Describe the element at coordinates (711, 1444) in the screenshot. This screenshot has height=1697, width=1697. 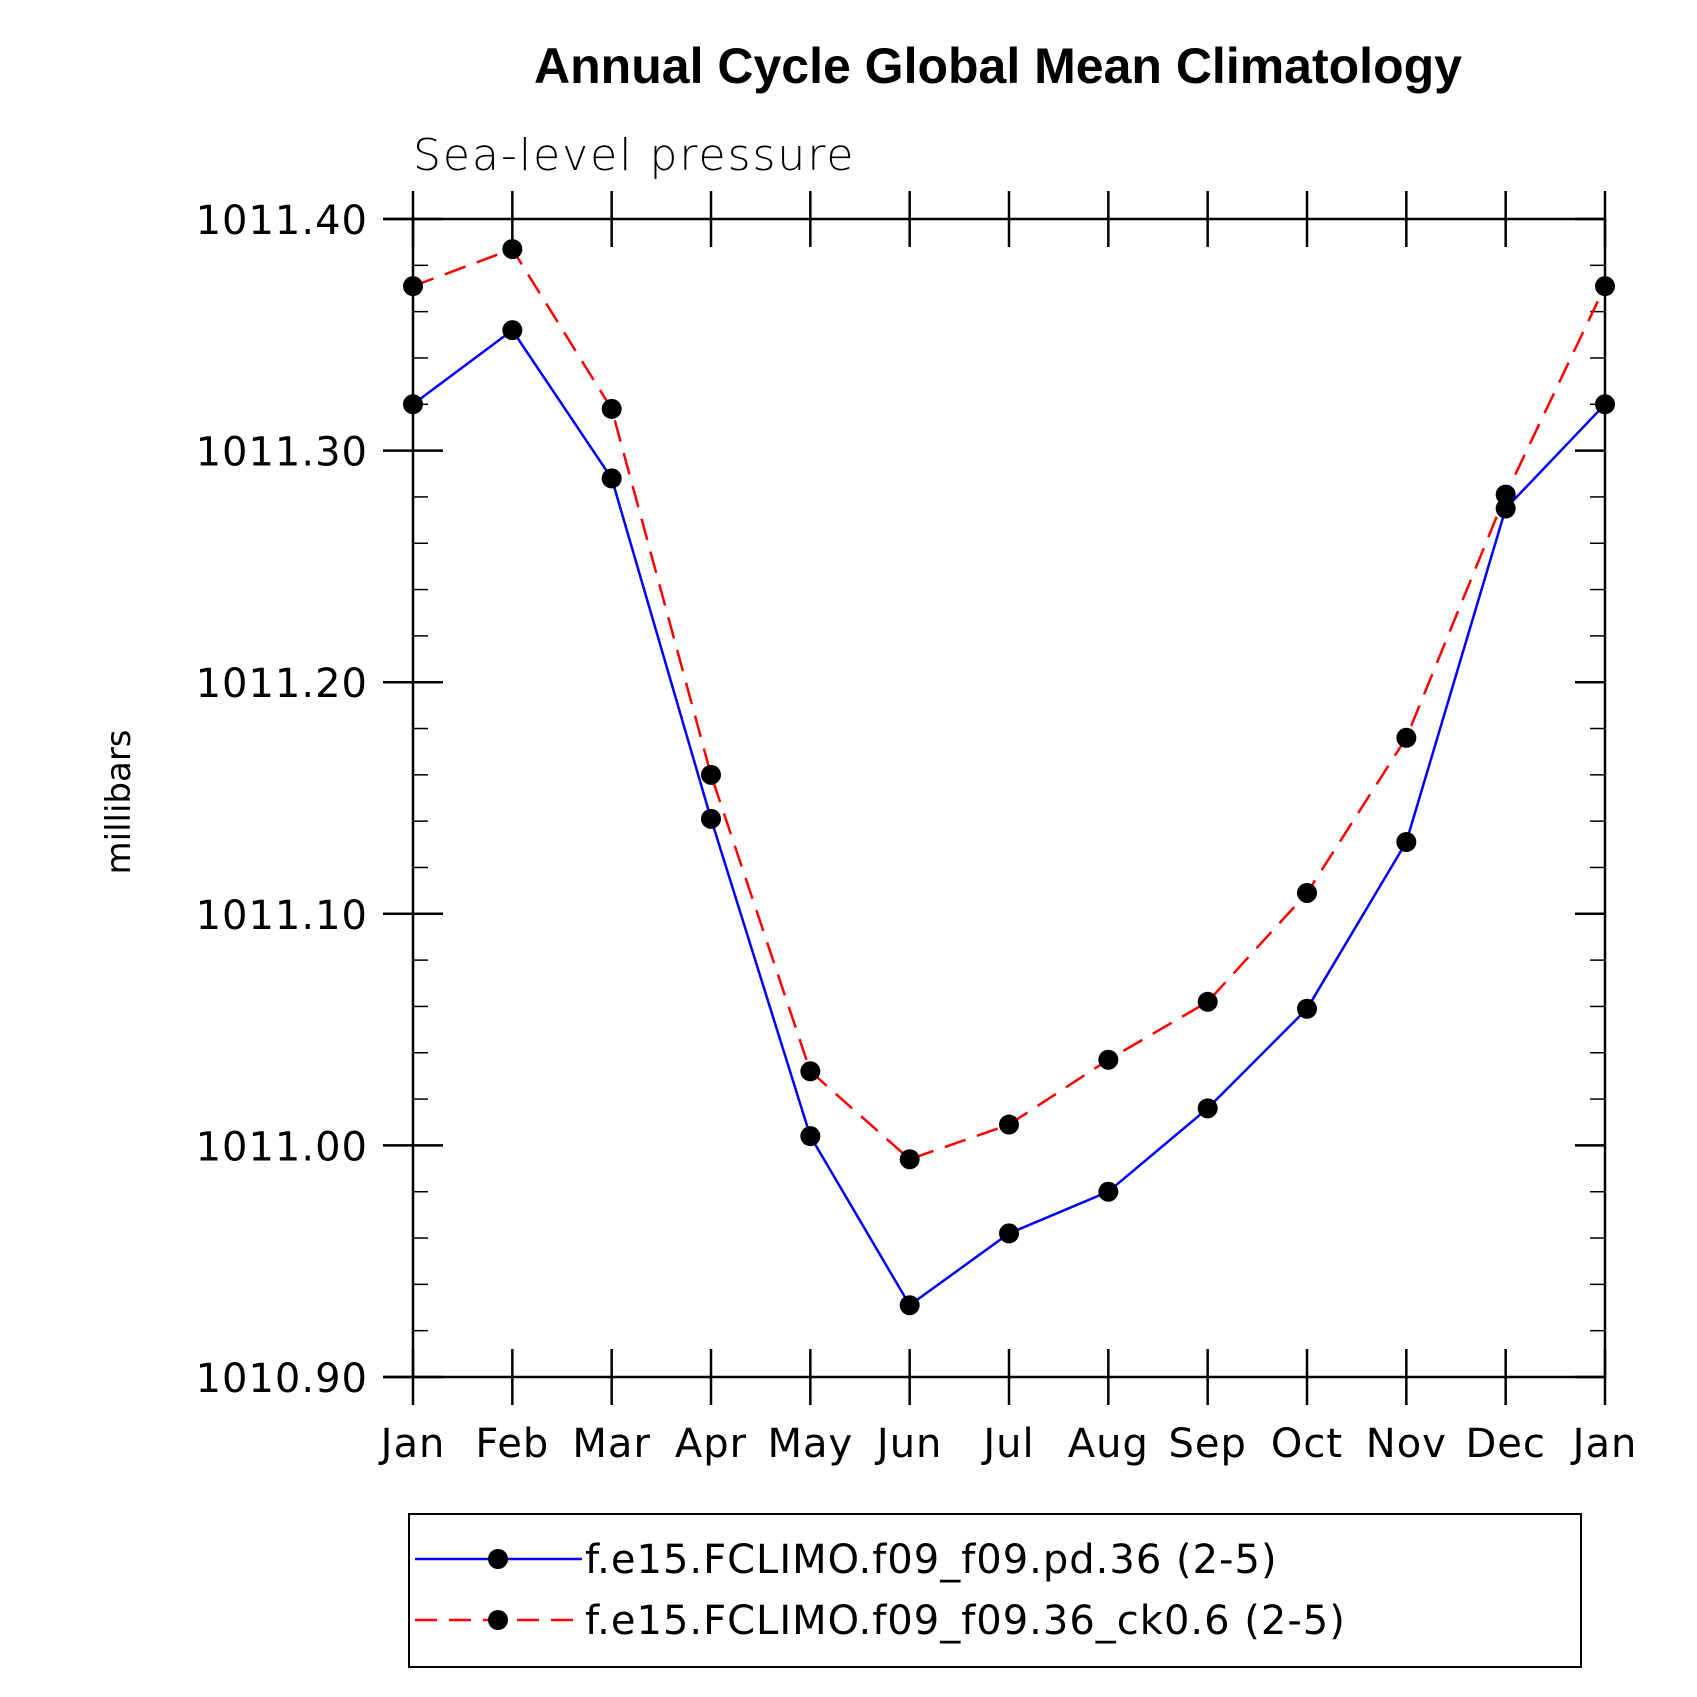
I see `x-tick-label: Apr` at that location.